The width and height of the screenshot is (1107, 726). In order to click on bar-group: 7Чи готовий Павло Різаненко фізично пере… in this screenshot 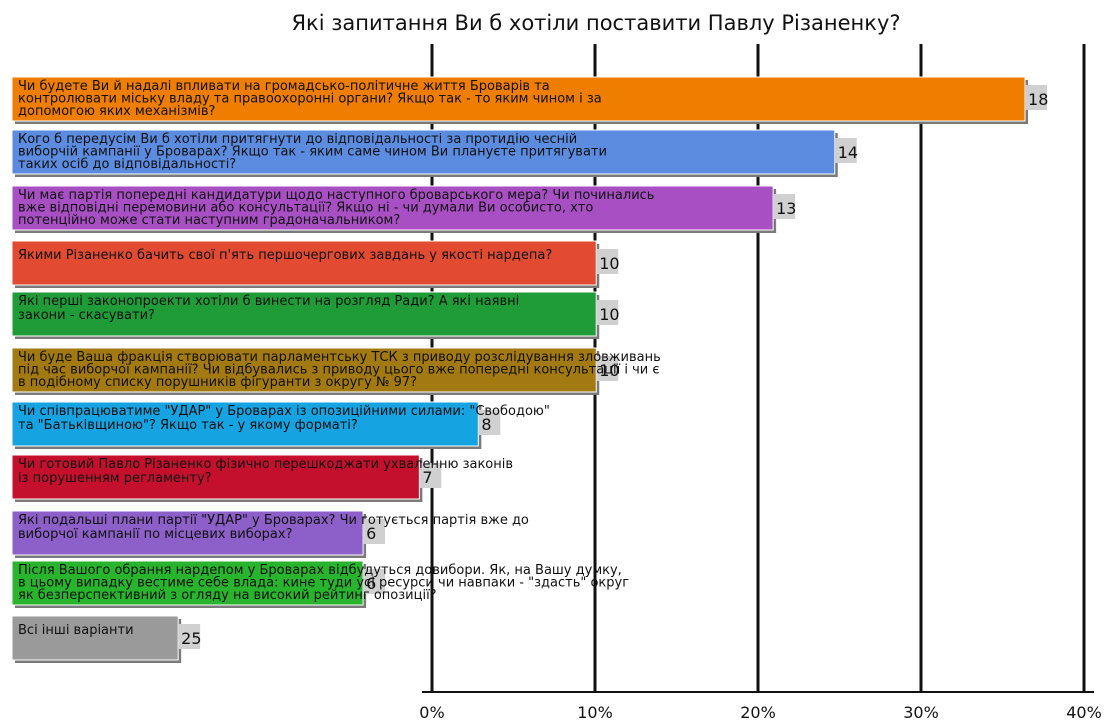, I will do `click(262, 478)`.